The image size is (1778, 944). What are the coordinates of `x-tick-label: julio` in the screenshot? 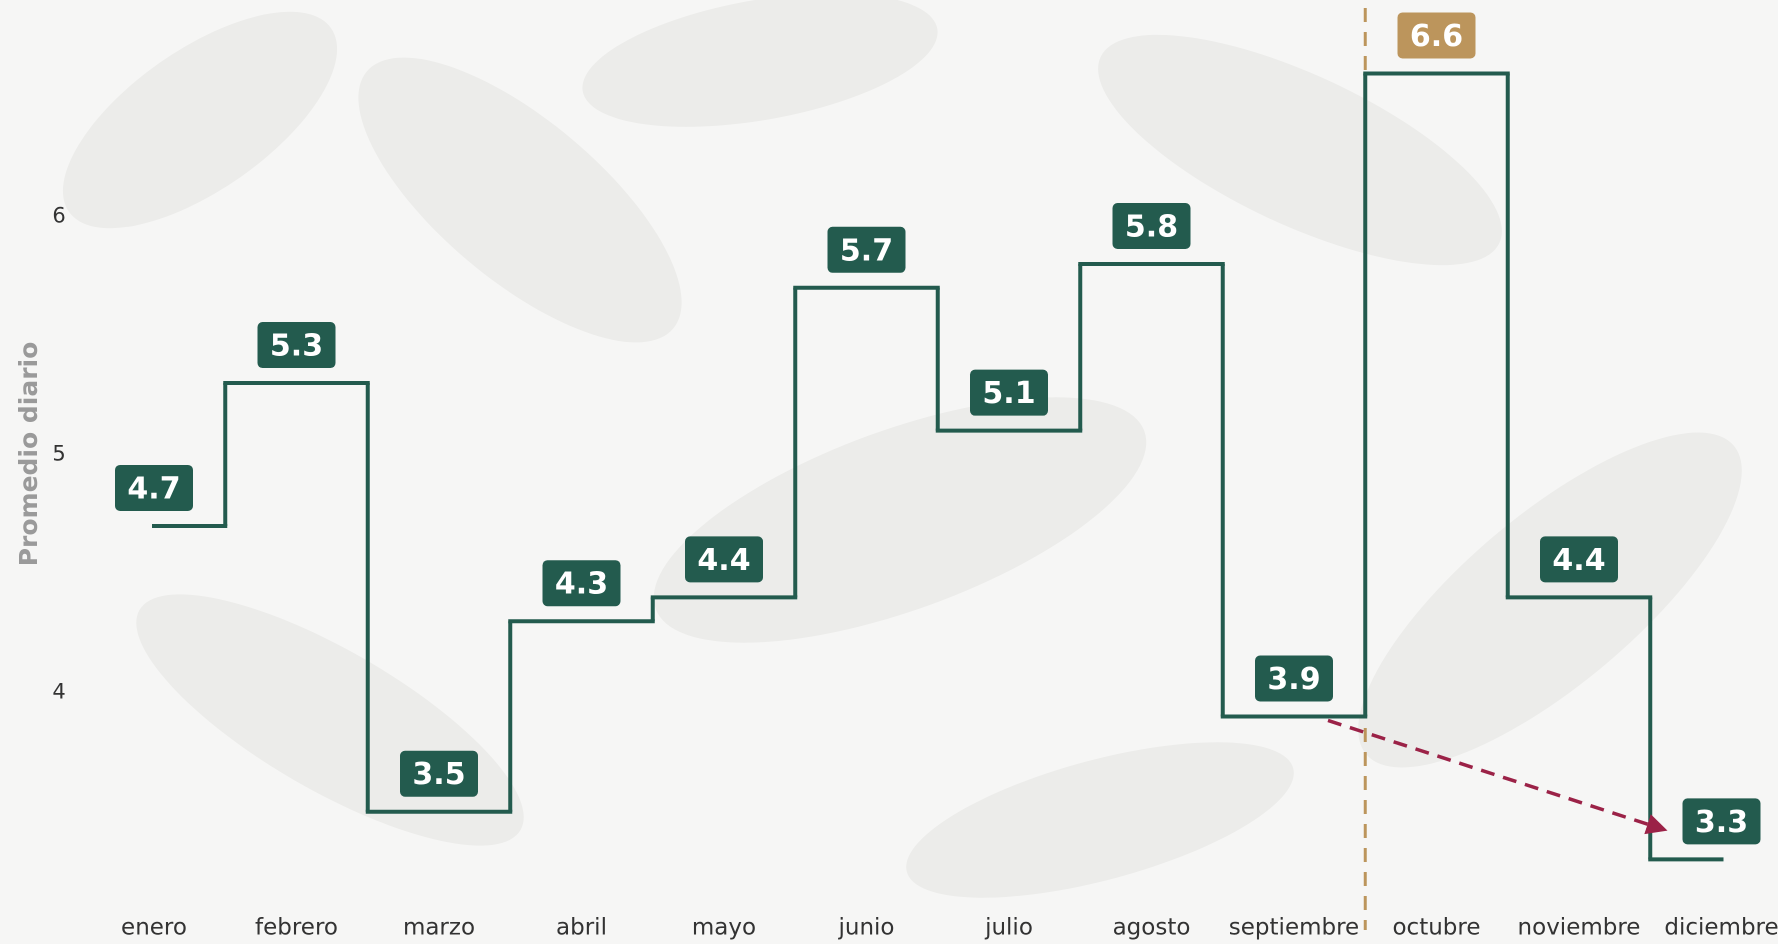 It's located at (1008, 928).